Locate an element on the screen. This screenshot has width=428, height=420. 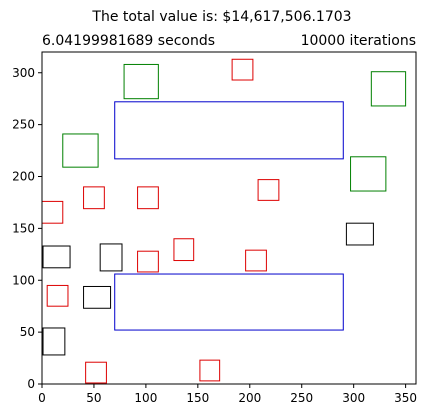
elapsed-time-label: 6.04199981689 seconds is located at coordinates (128, 41).